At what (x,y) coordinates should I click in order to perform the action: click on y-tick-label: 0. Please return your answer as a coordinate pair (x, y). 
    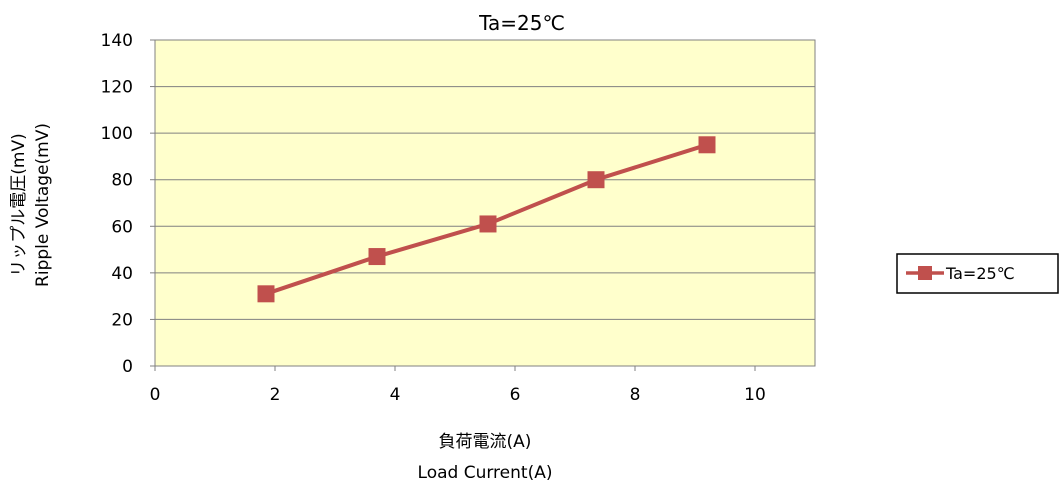
    Looking at the image, I should click on (127, 367).